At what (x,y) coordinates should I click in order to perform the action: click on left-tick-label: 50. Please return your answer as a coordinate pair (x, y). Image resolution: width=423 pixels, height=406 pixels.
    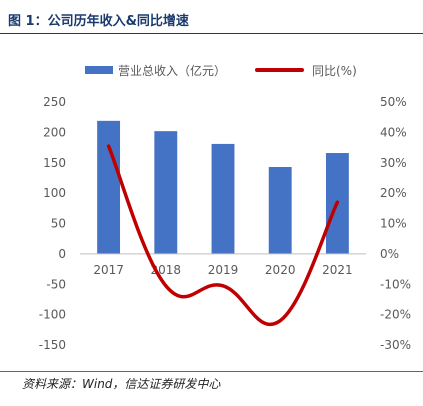
    Looking at the image, I should click on (58, 224).